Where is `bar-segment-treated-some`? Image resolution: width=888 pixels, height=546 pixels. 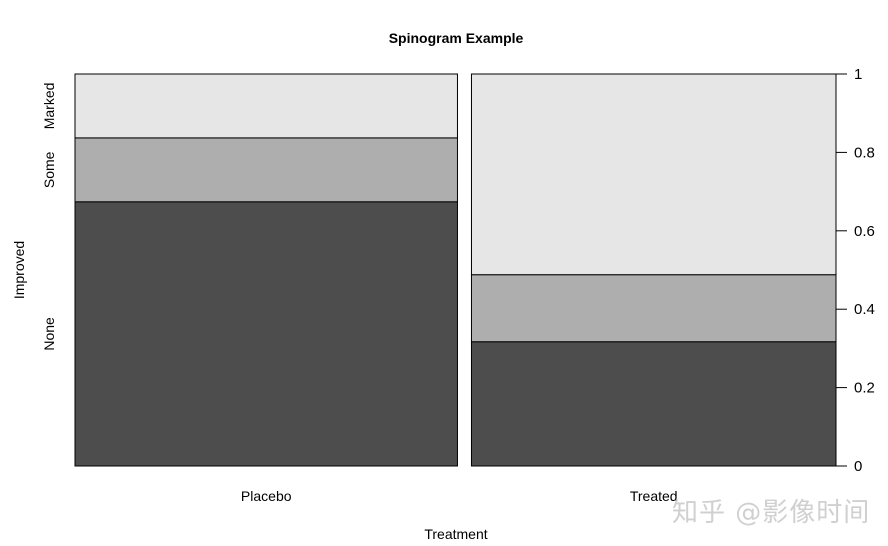 bar-segment-treated-some is located at coordinates (653, 308).